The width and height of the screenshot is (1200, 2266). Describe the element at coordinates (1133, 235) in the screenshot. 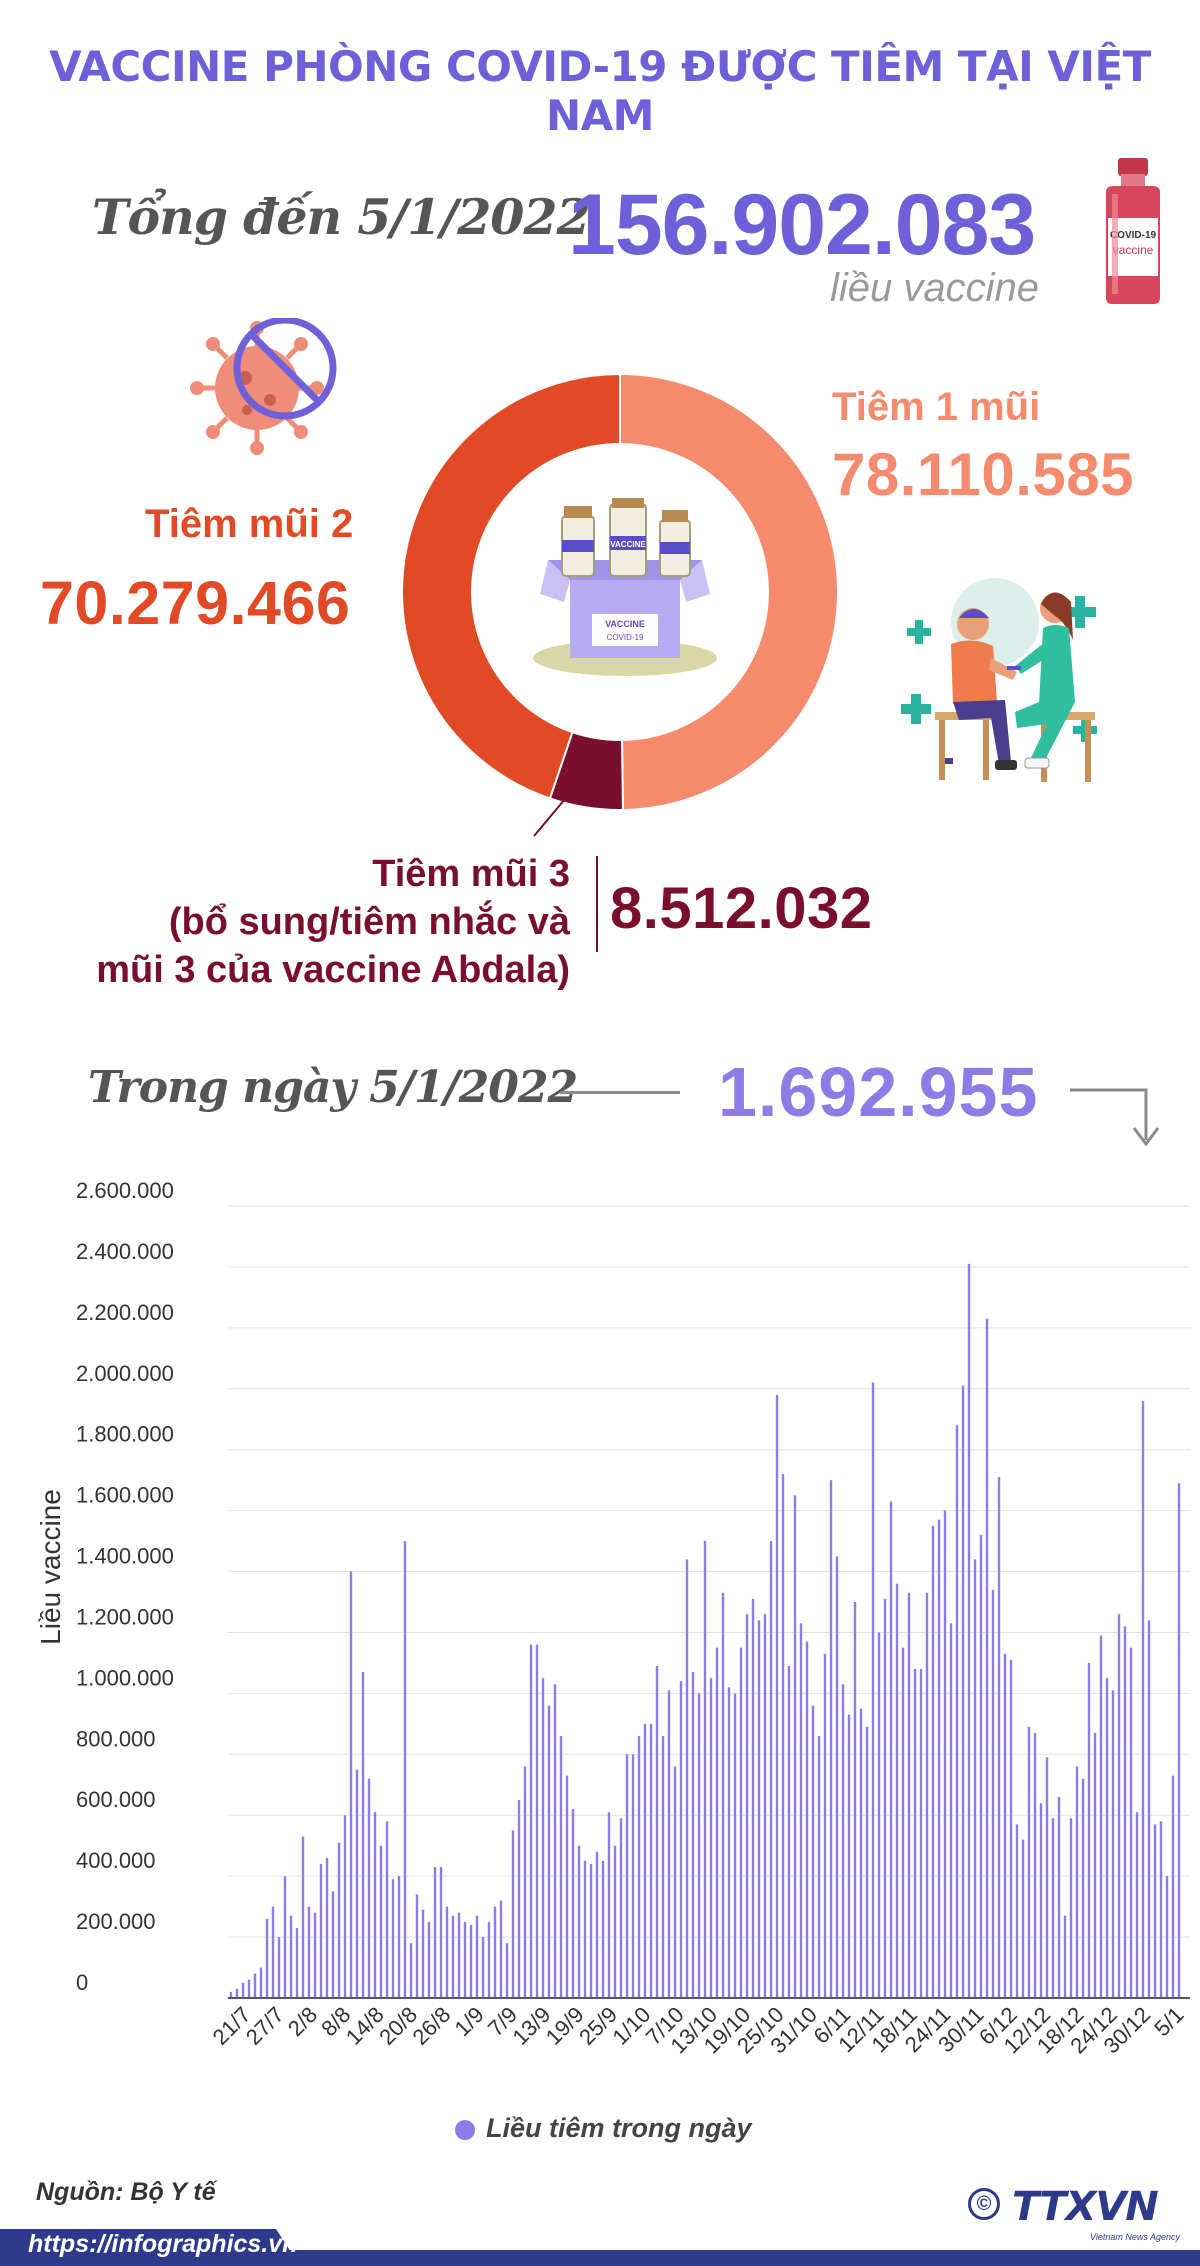

I see `vial-label-1: COVID-19` at that location.